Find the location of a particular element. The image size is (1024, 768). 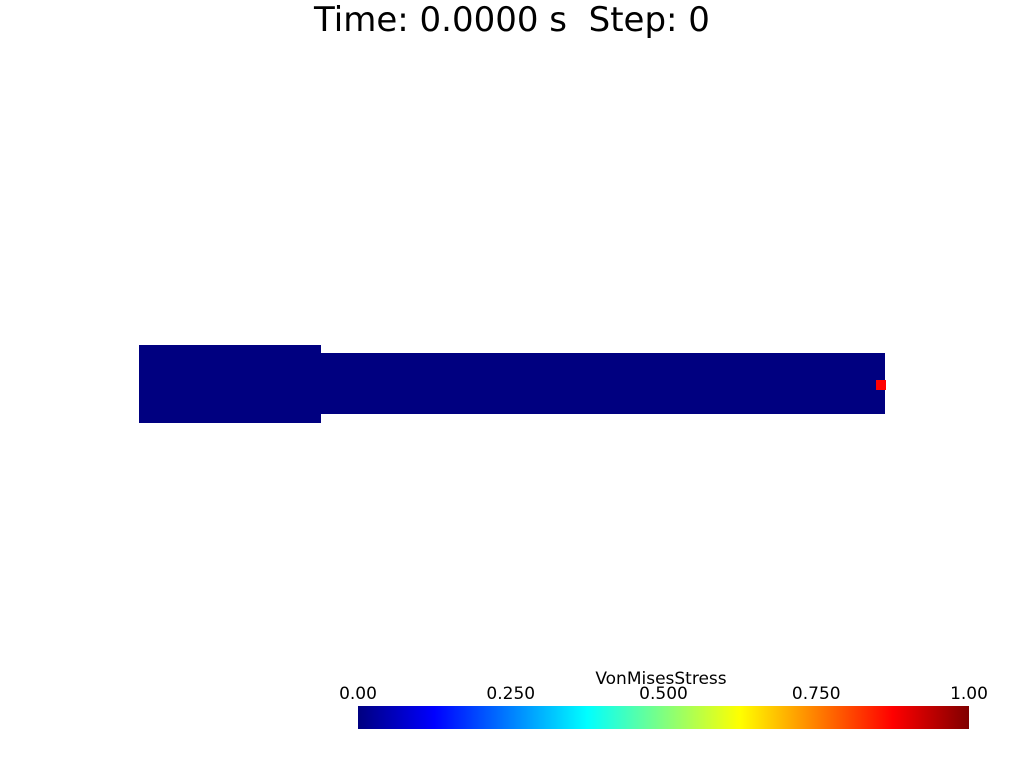

colorbar-tick-label: 0.00 is located at coordinates (358, 694).